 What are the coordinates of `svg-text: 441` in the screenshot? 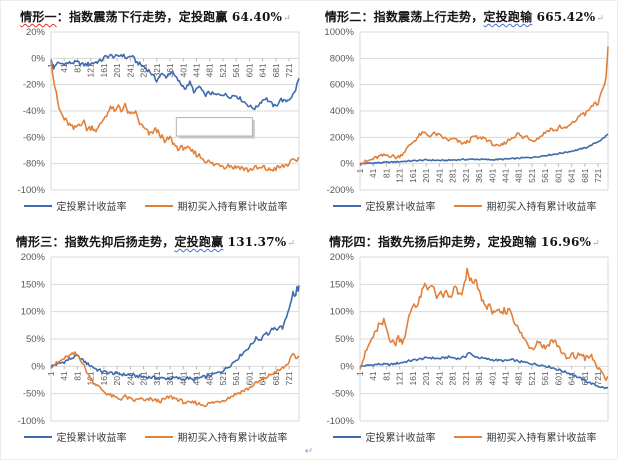 It's located at (196, 70).